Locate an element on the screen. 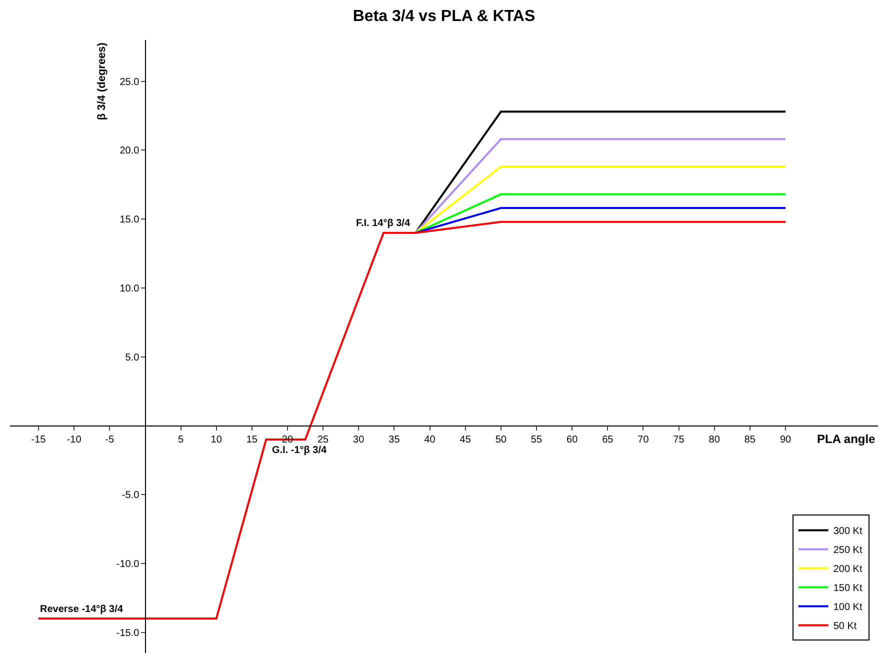  legend-label: 200 Kt is located at coordinates (847, 570).